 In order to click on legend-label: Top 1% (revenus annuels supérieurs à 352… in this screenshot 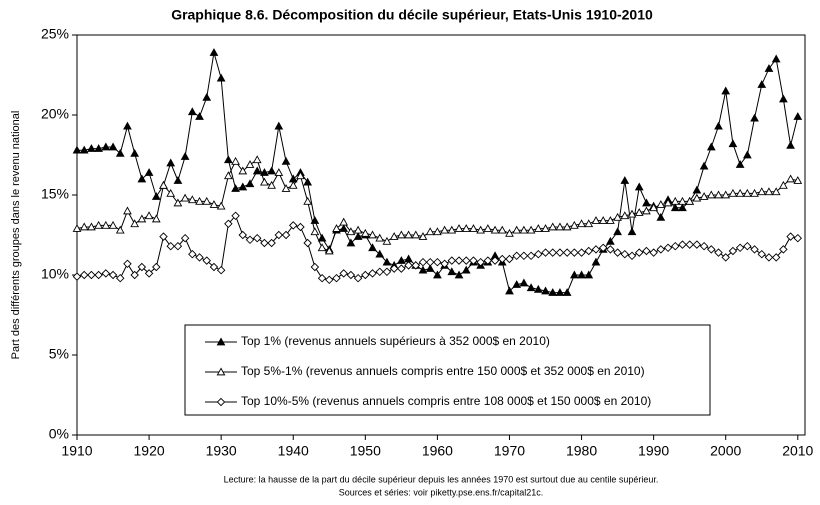, I will do `click(395, 341)`.